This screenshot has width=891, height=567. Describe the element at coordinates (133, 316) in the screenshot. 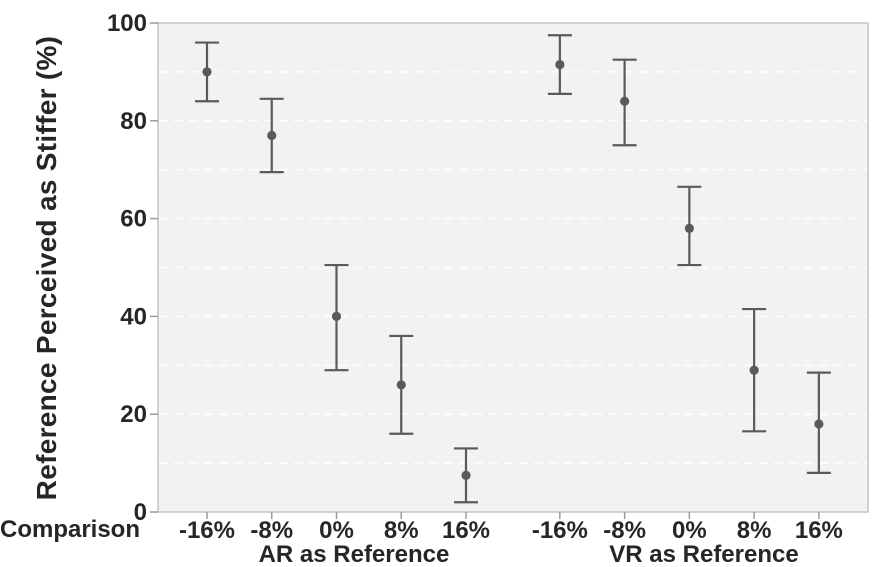

I see `y-tick-label-40: 40` at that location.